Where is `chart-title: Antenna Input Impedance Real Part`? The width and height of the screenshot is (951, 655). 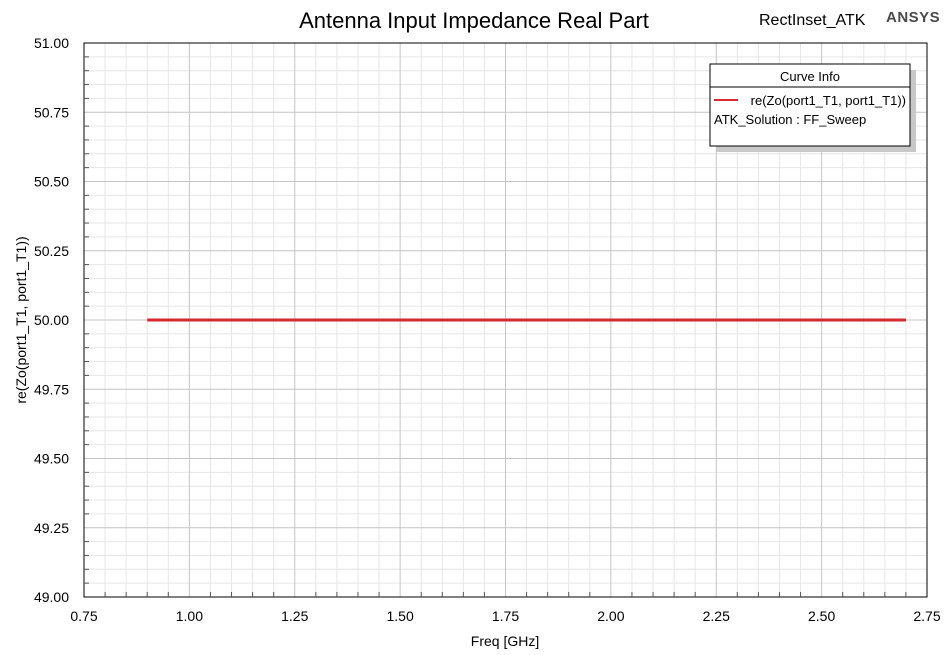 chart-title: Antenna Input Impedance Real Part is located at coordinates (474, 20).